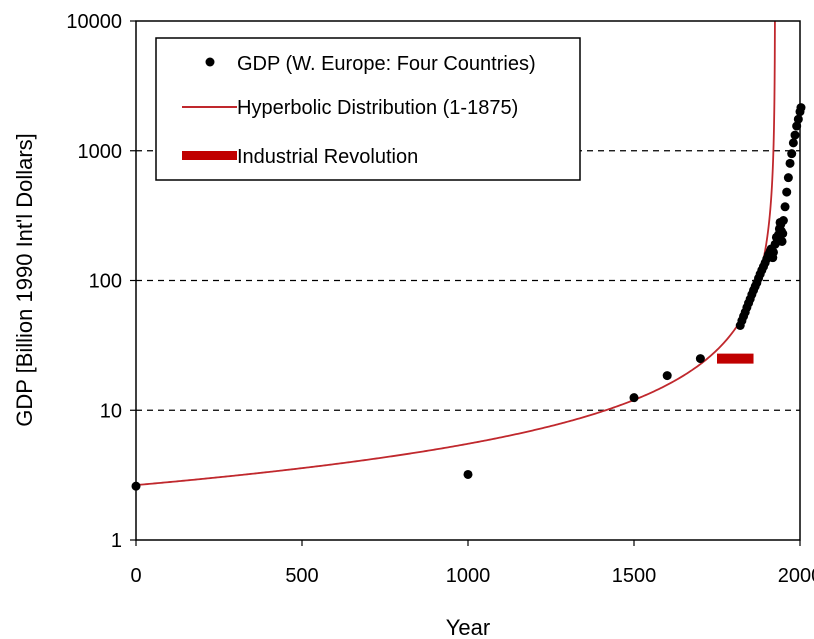 The width and height of the screenshot is (814, 639). Describe the element at coordinates (634, 576) in the screenshot. I see `x-tick-label: 1500` at that location.